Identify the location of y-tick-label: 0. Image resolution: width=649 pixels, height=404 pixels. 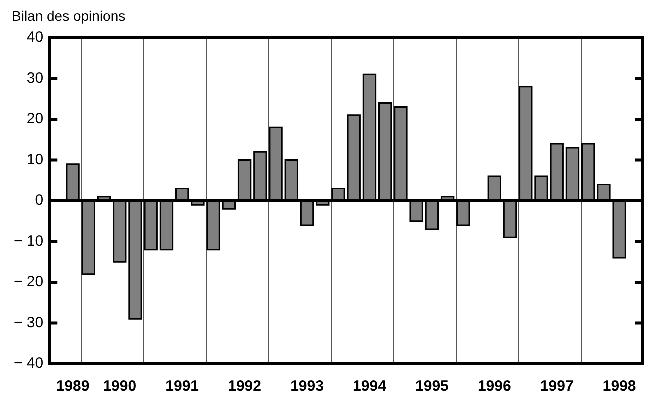
(39, 201).